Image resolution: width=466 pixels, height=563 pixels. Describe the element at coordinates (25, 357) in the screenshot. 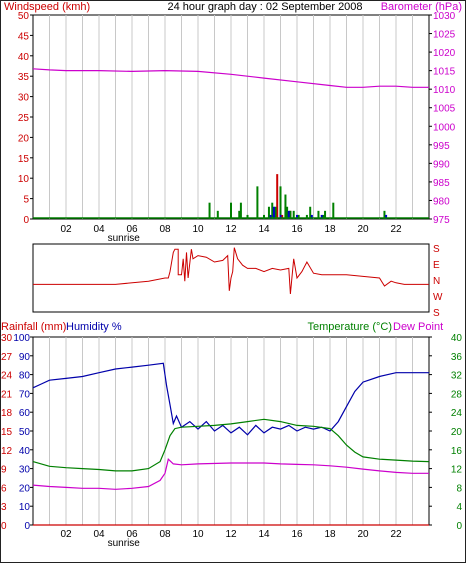

I see `humidity-tick-label: 90` at that location.